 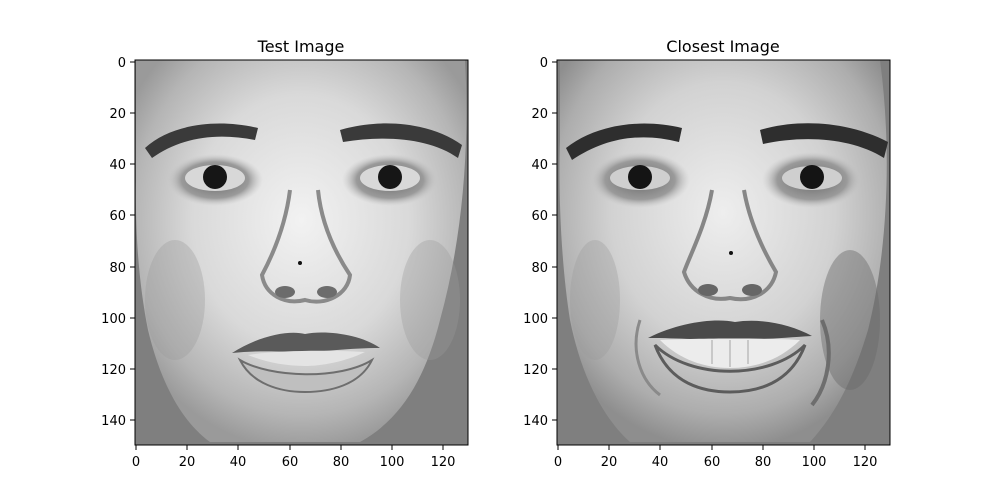 I want to click on panel-title: Test Image, so click(x=301, y=46).